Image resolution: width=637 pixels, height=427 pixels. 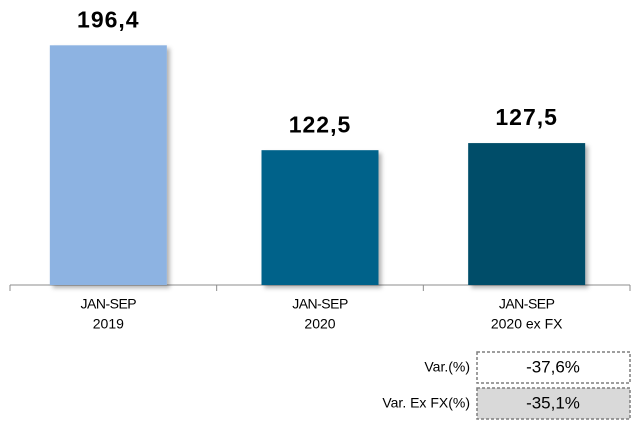 I want to click on variation-value: -35,1%, so click(x=553, y=402).